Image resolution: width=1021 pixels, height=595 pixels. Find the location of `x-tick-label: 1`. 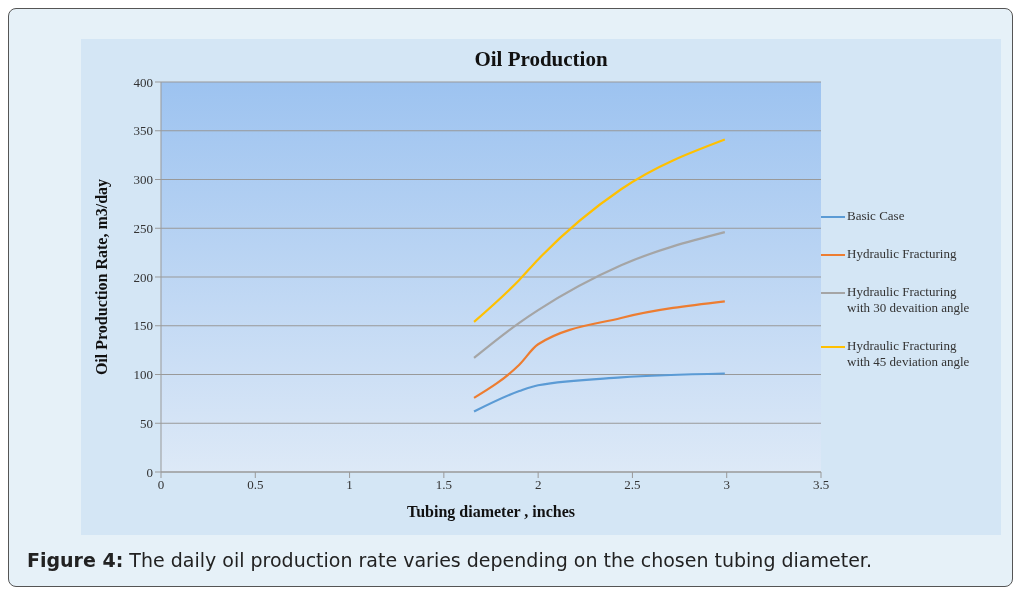

x-tick-label: 1 is located at coordinates (349, 485).